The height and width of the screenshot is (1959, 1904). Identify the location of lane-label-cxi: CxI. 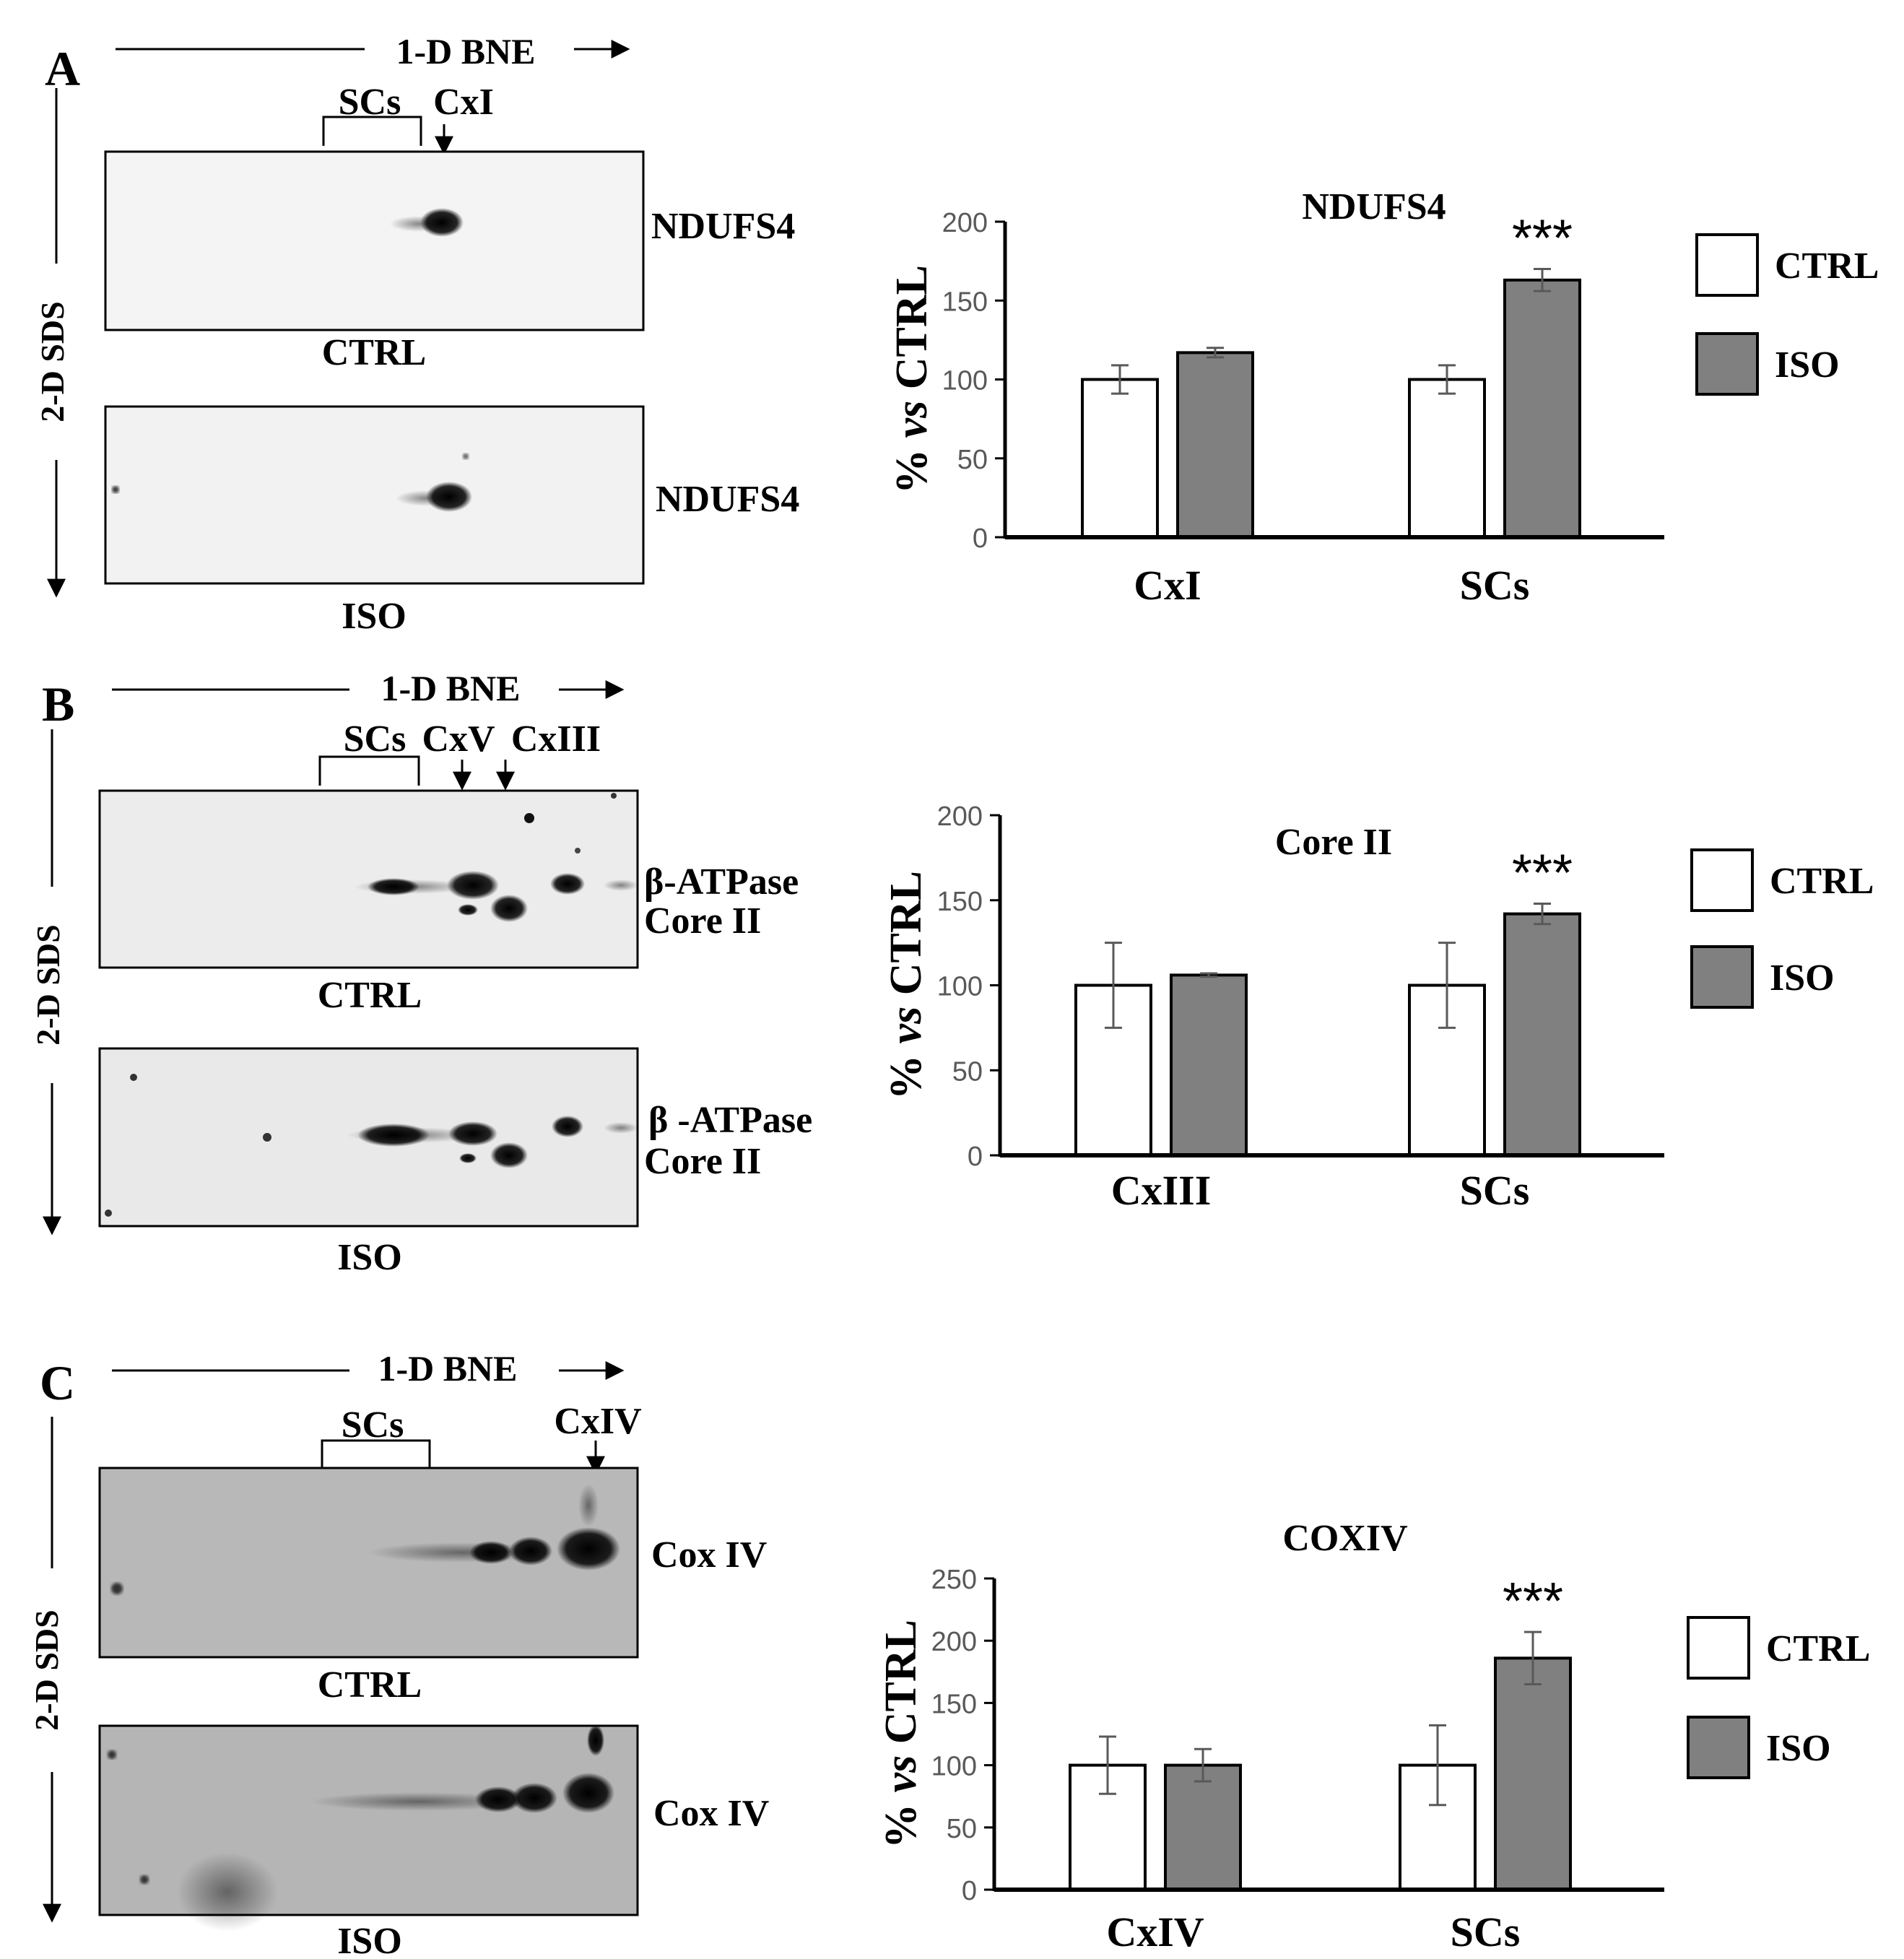
(464, 102).